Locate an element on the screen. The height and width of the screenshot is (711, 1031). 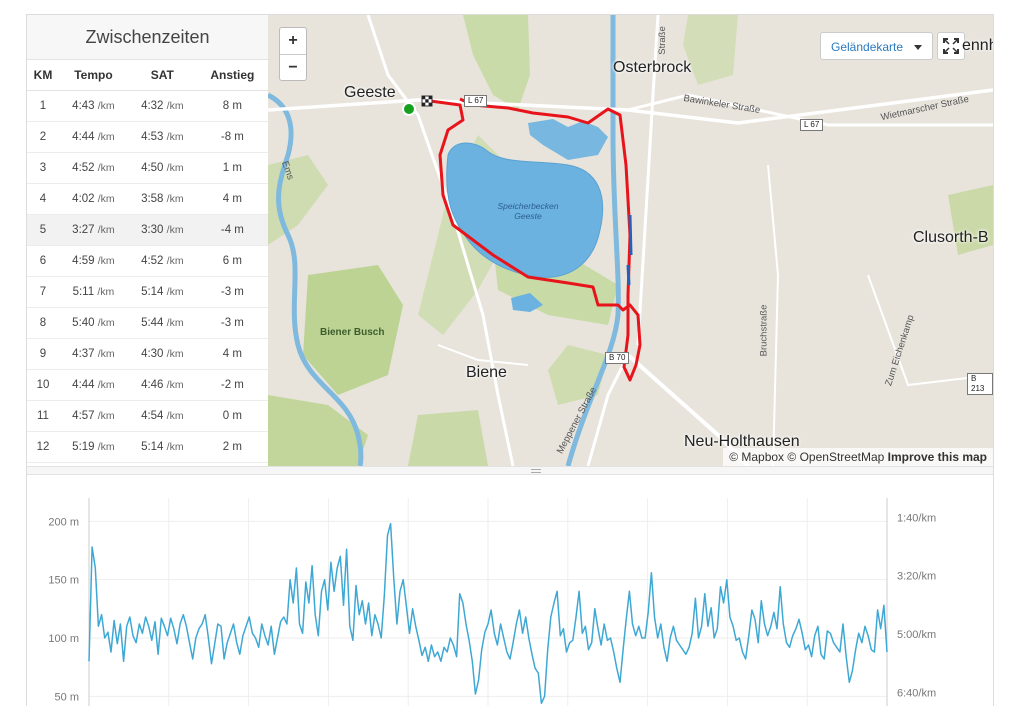
anstieg-cell: -4 m is located at coordinates (232, 230).